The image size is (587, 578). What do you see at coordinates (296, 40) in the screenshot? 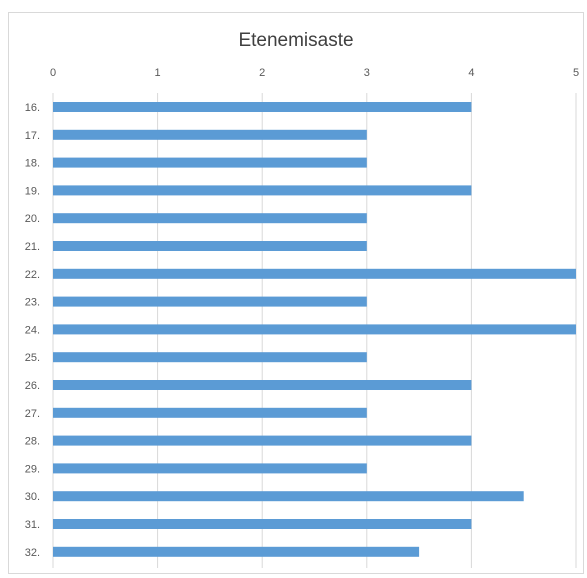
I see `chart-title: Etenemisaste` at bounding box center [296, 40].